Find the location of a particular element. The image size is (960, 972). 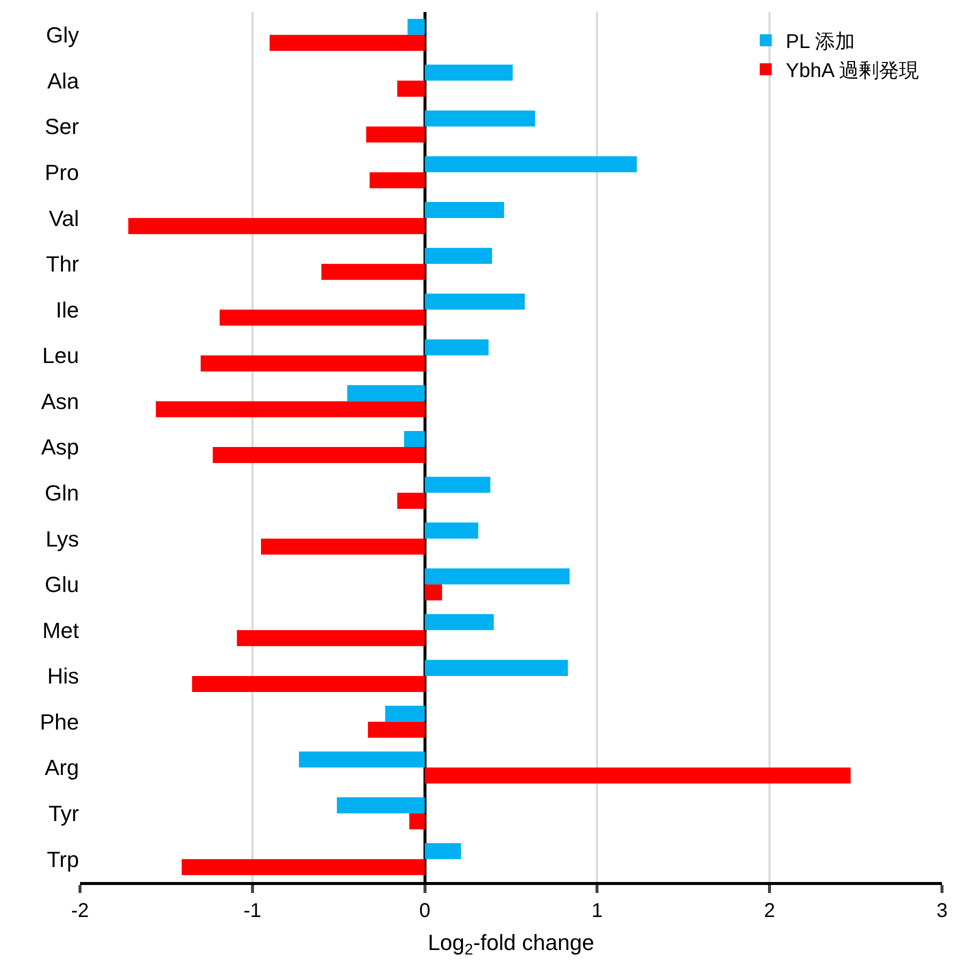

y-tick-label: Glu is located at coordinates (61, 585).